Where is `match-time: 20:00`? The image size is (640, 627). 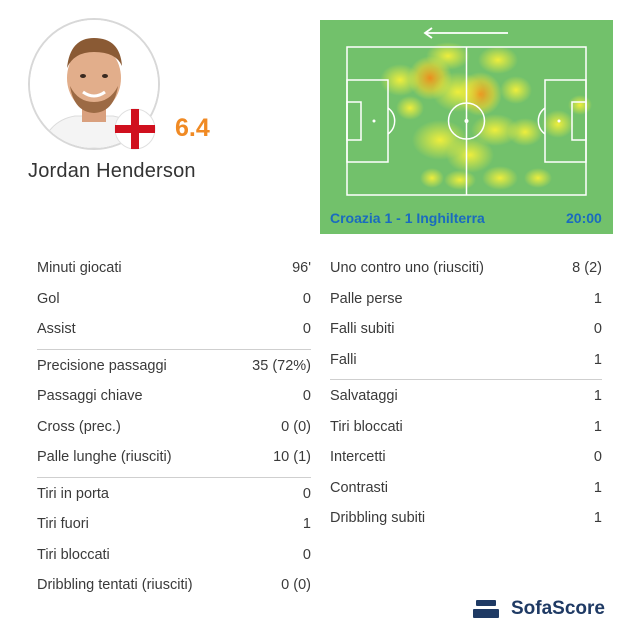 match-time: 20:00 is located at coordinates (584, 218).